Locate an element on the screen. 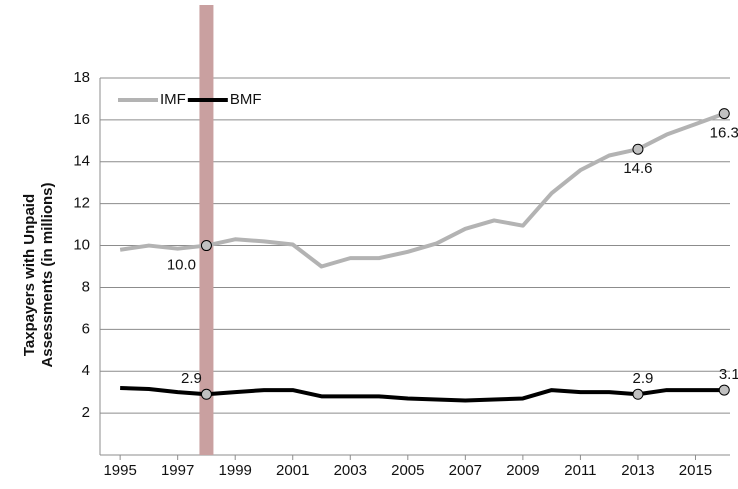  y-tick-label: 12 is located at coordinates (81, 203).